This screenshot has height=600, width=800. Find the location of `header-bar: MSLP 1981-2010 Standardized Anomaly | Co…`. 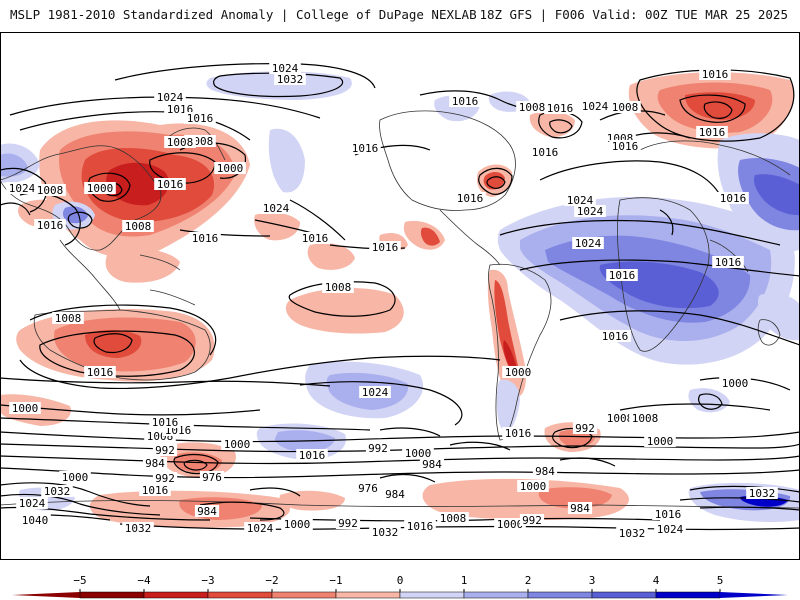

header-bar: MSLP 1981-2010 Standardized Anomaly | Co… is located at coordinates (400, 16).